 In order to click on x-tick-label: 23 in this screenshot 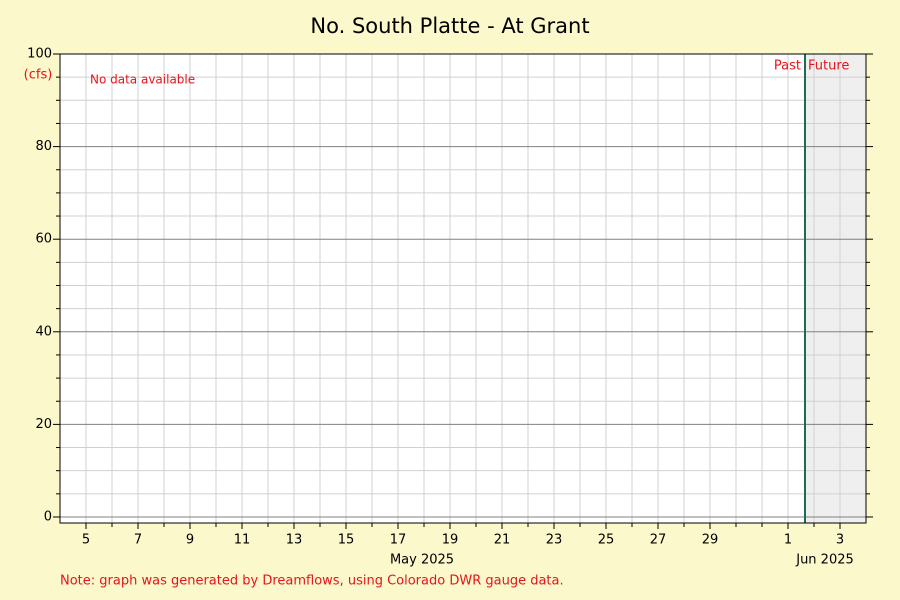, I will do `click(554, 540)`.